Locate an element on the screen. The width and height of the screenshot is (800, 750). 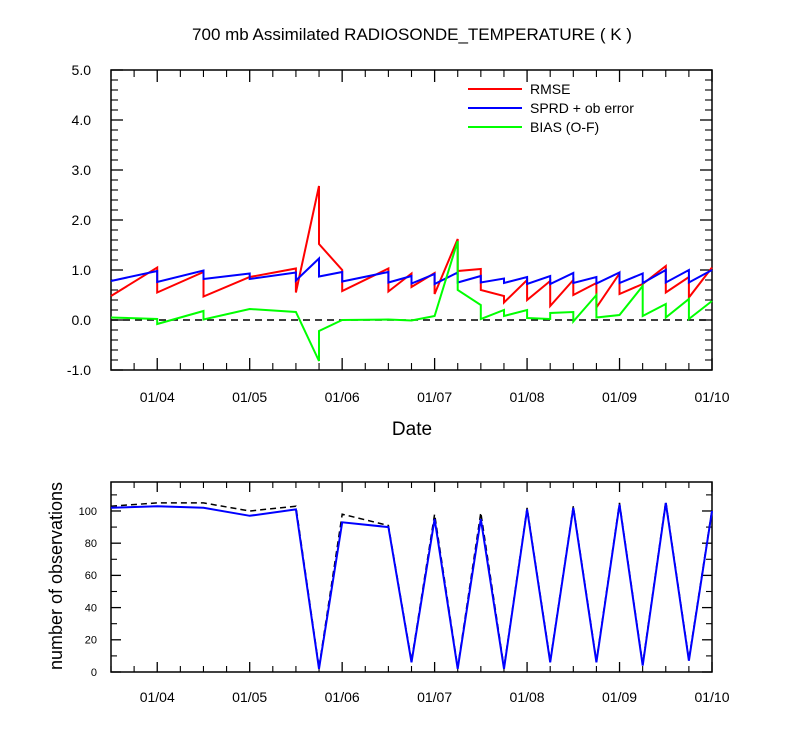
legend-label: SPRD + ob error is located at coordinates (582, 108).